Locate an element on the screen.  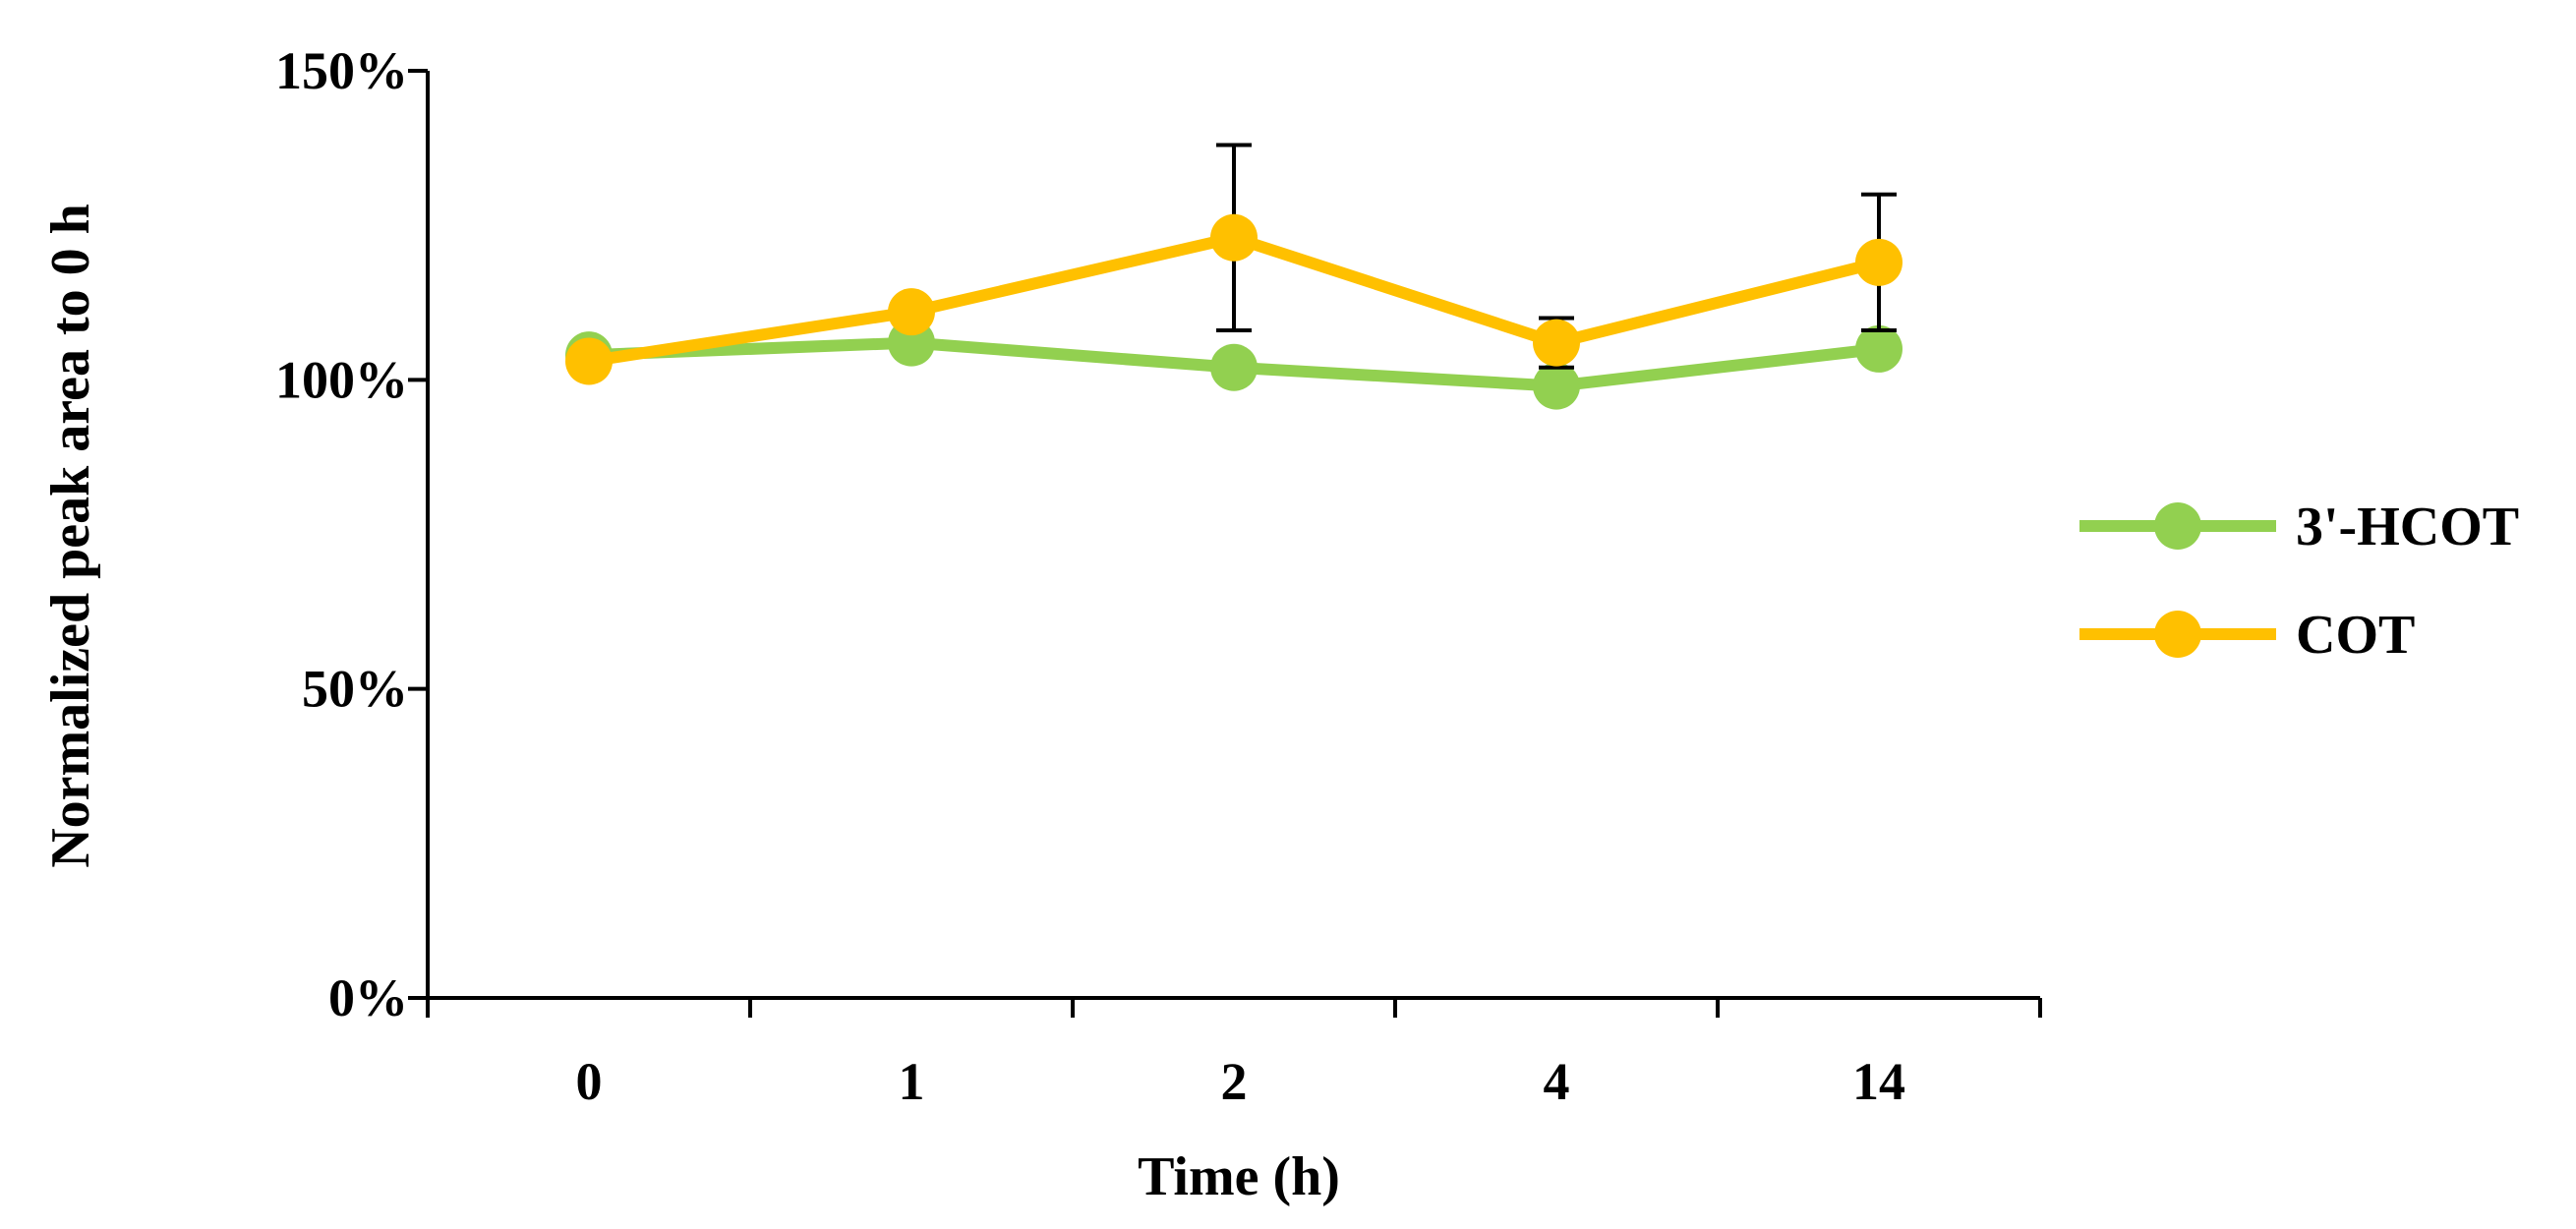
legend-label: 3'-HCOT is located at coordinates (2407, 527).